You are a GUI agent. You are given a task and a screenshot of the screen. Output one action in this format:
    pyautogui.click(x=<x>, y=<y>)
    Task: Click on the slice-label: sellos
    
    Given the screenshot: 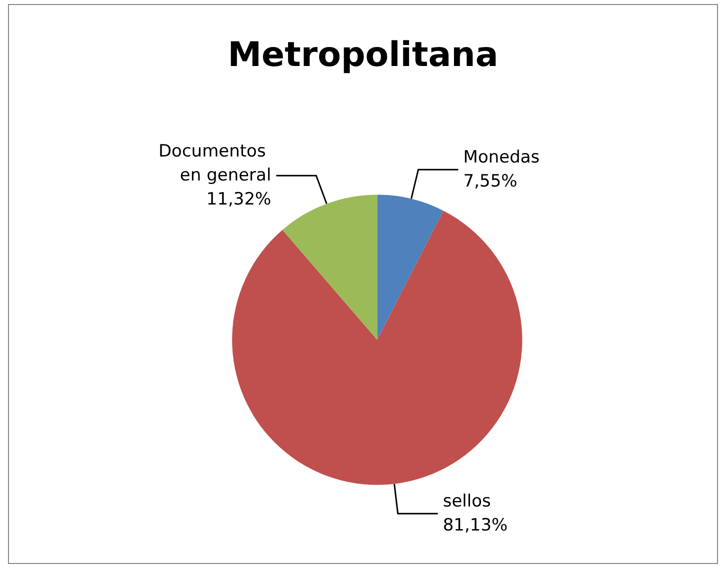 What is the action you would take?
    pyautogui.click(x=467, y=502)
    